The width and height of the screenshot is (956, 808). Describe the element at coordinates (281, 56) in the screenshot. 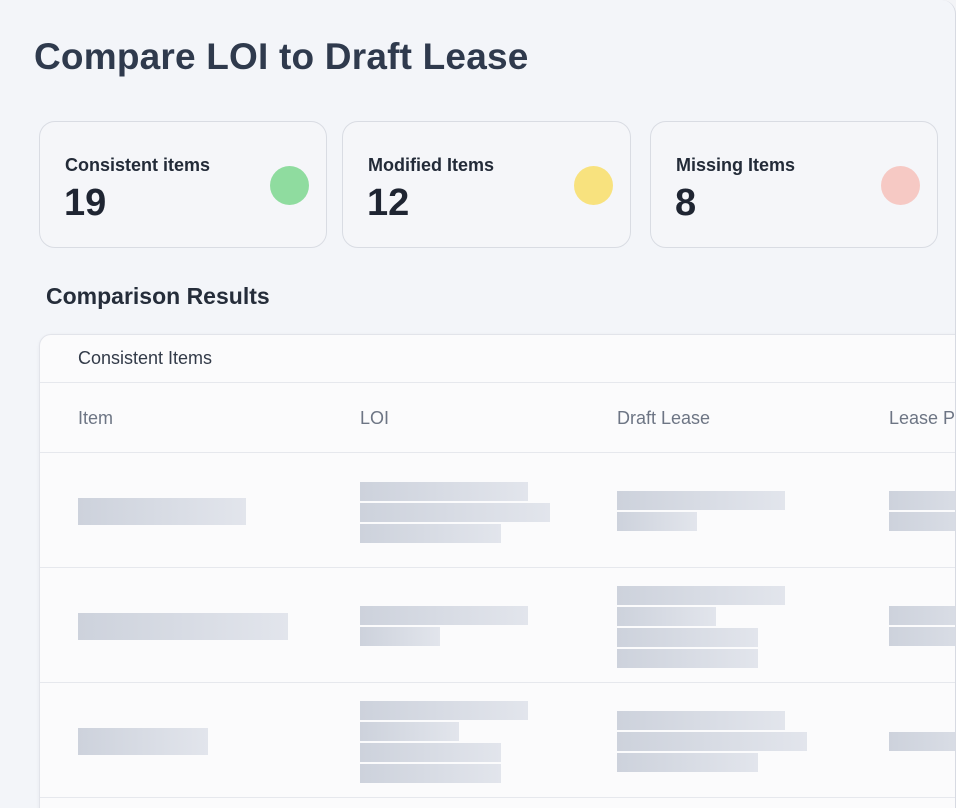

I see `page-title: Compare LOI to Draft Lease` at that location.